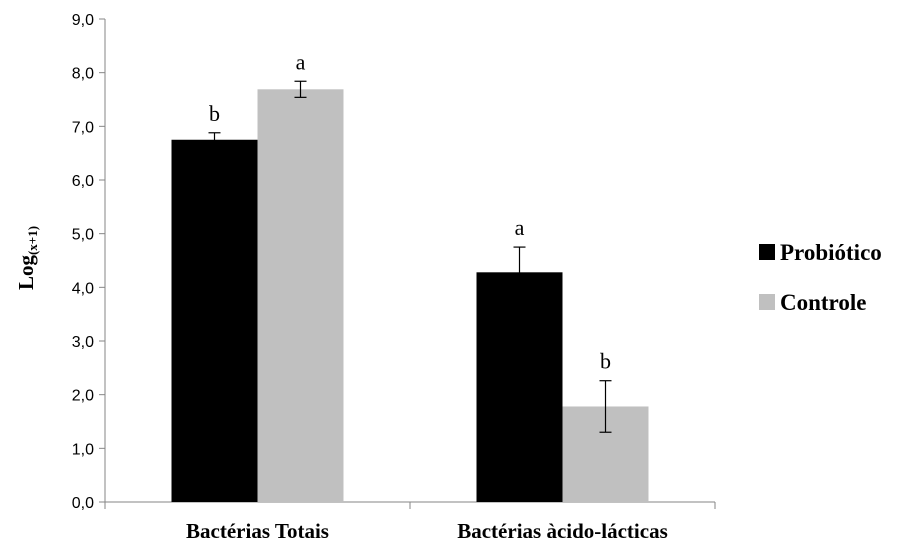 This screenshot has width=909, height=546. I want to click on y-axis-title-subscript: (x+1), so click(32, 240).